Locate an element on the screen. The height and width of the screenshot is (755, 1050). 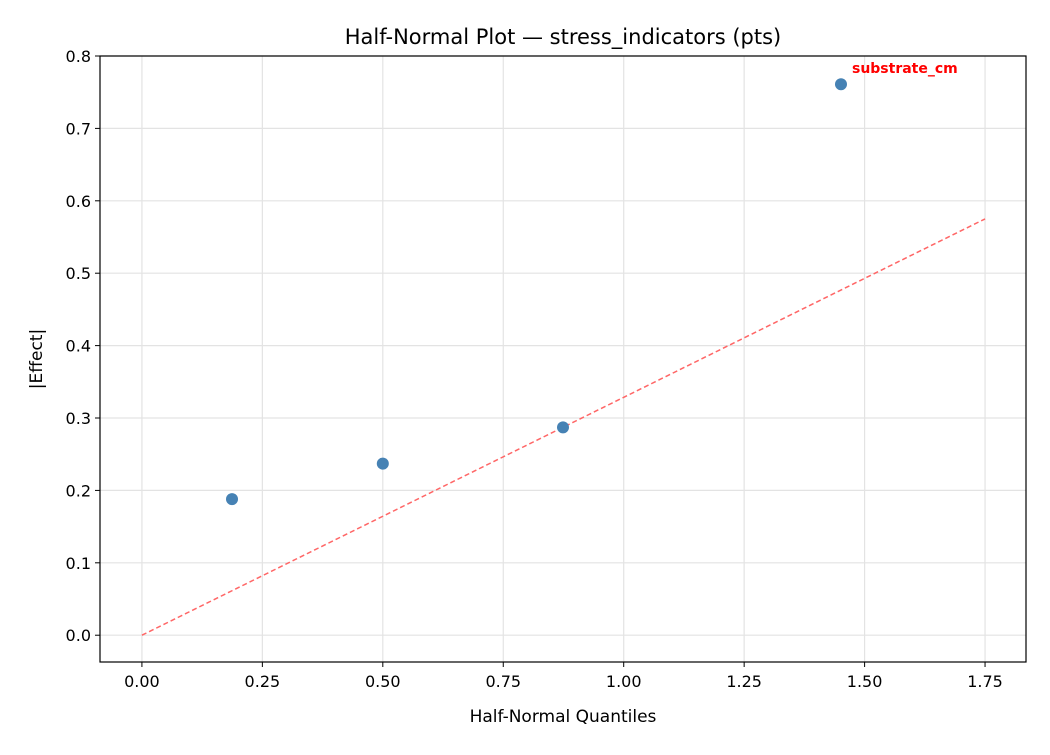
x-tick-label: 0.00 is located at coordinates (142, 681).